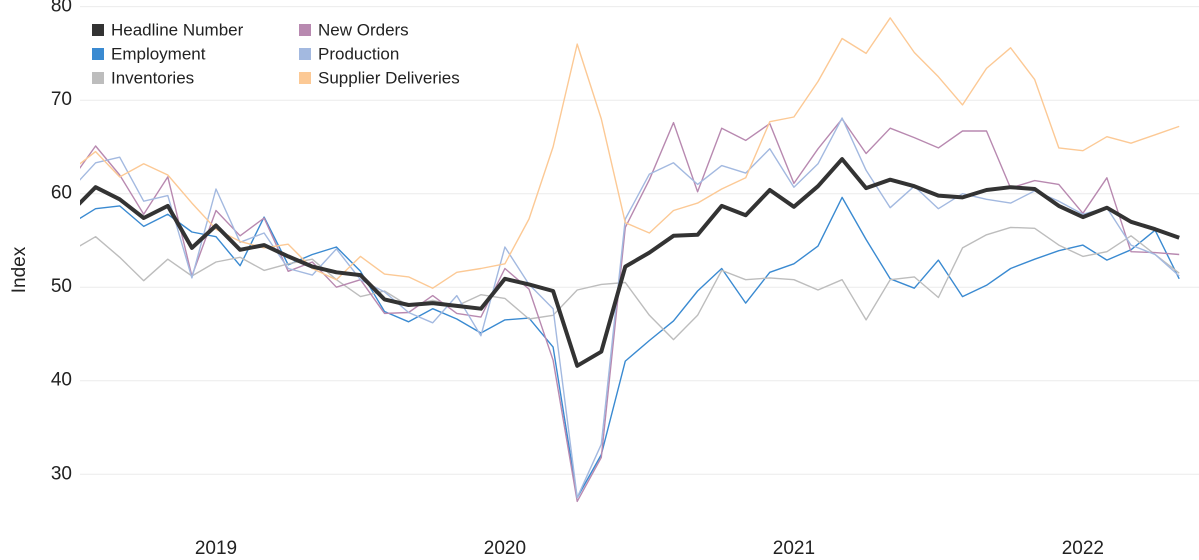 This screenshot has width=1199, height=560. What do you see at coordinates (358, 53) in the screenshot?
I see `legend-label: Production` at bounding box center [358, 53].